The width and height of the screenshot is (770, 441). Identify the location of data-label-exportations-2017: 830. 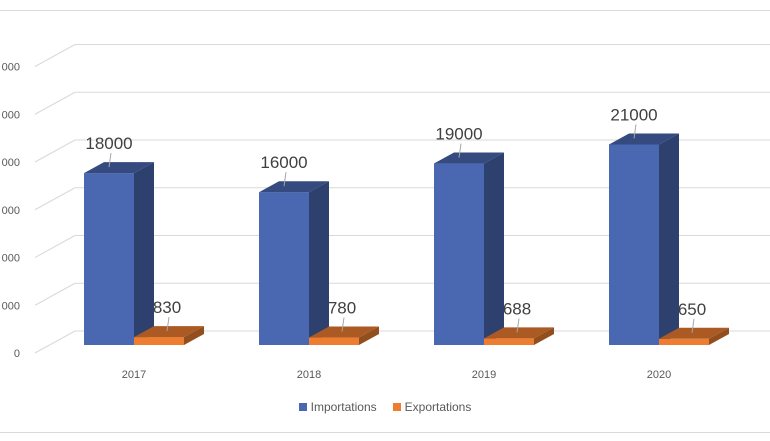
(167, 307).